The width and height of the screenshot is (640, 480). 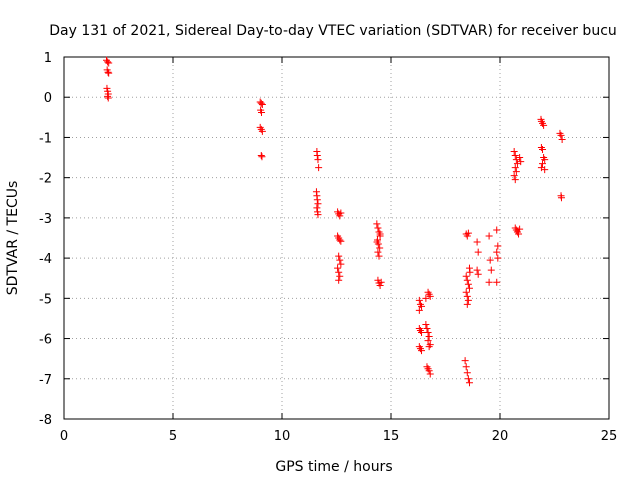 I want to click on y-tick-label: -3, so click(x=45, y=219).